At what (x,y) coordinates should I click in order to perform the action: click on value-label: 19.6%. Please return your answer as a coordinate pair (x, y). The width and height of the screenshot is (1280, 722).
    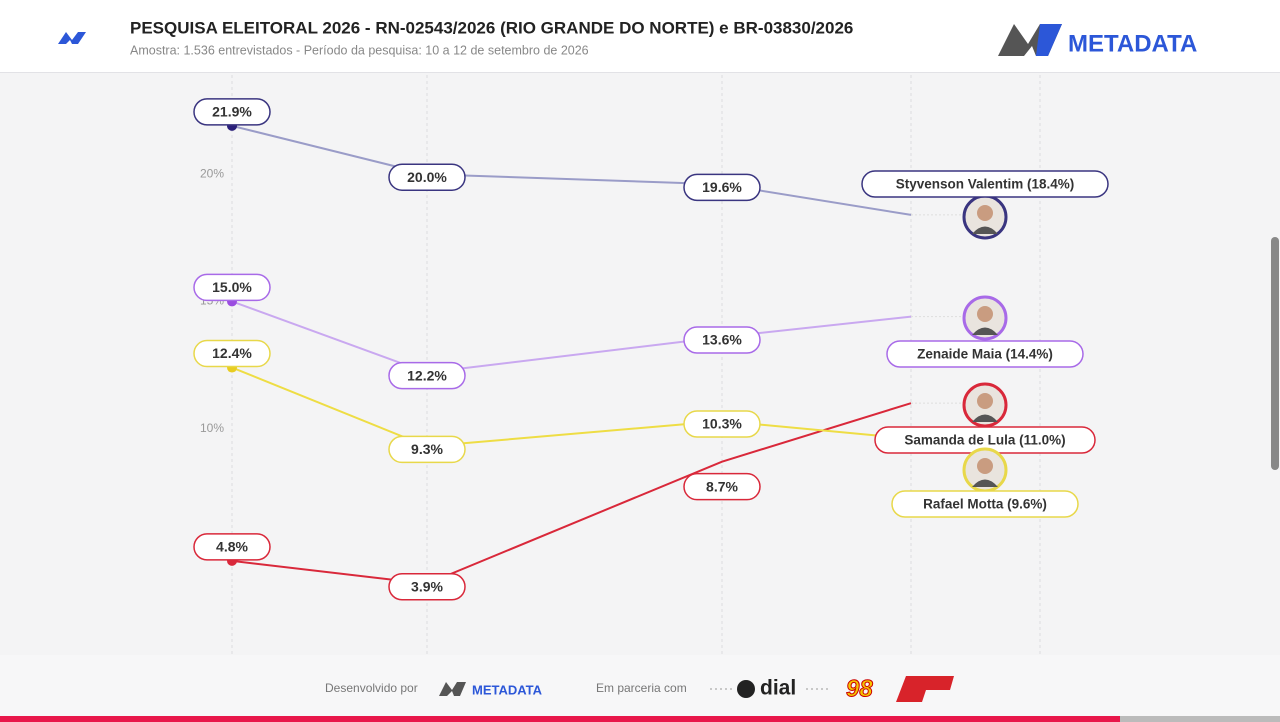
    Looking at the image, I should click on (722, 187).